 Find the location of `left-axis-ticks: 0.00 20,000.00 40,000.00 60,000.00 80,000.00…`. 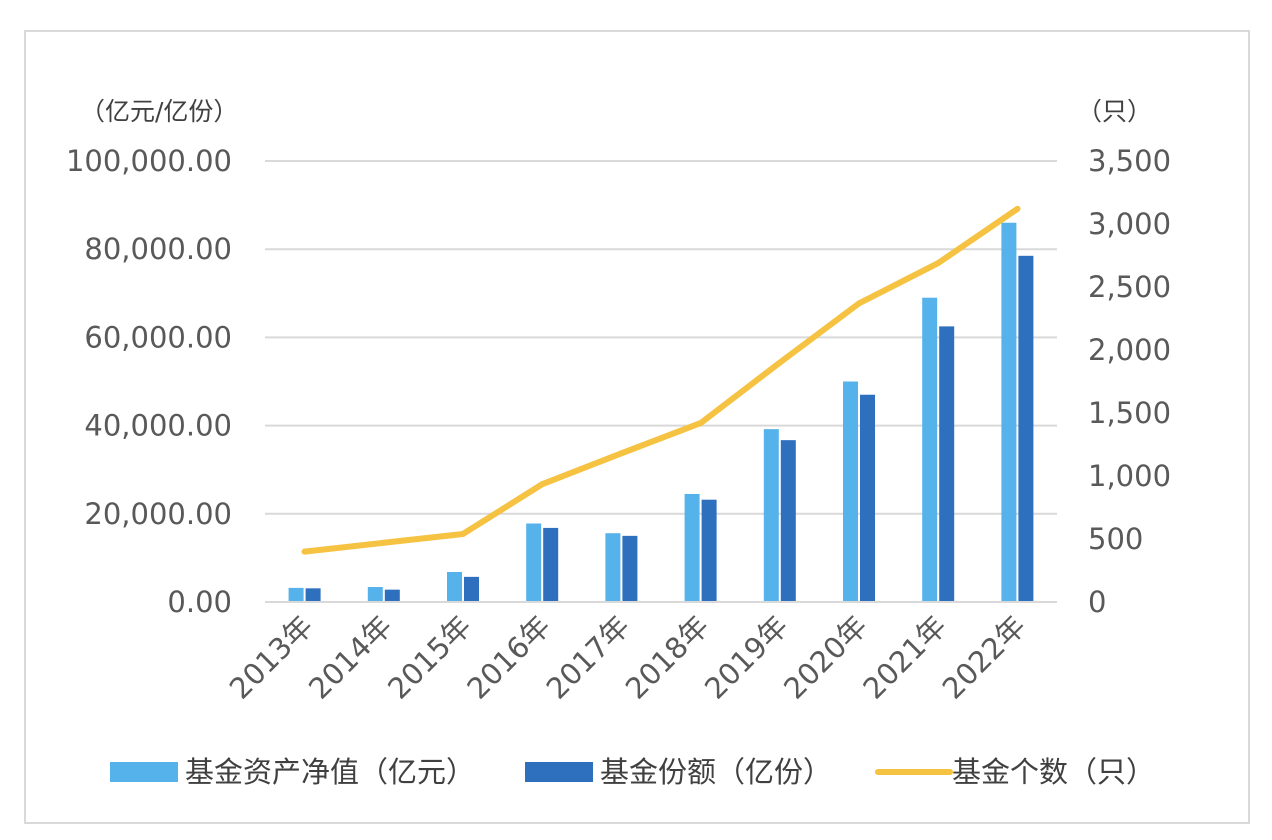

left-axis-ticks: 0.00 20,000.00 40,000.00 60,000.00 80,000.00… is located at coordinates (149, 381).